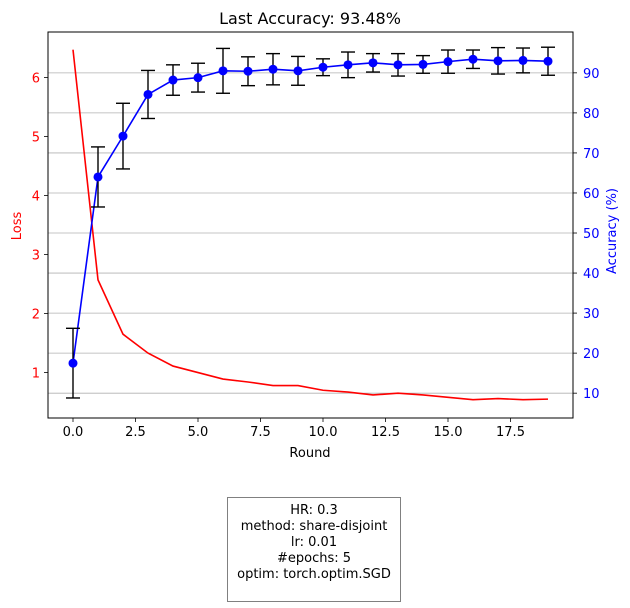 The image size is (630, 608). Describe the element at coordinates (612, 231) in the screenshot. I see `right-axis-label: Accuracy (%)` at that location.